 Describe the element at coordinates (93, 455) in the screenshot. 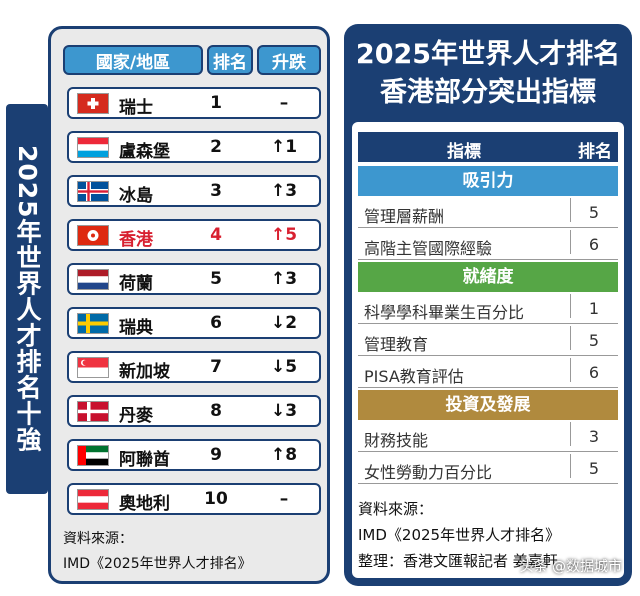

I see `ae-flag-icon` at that location.